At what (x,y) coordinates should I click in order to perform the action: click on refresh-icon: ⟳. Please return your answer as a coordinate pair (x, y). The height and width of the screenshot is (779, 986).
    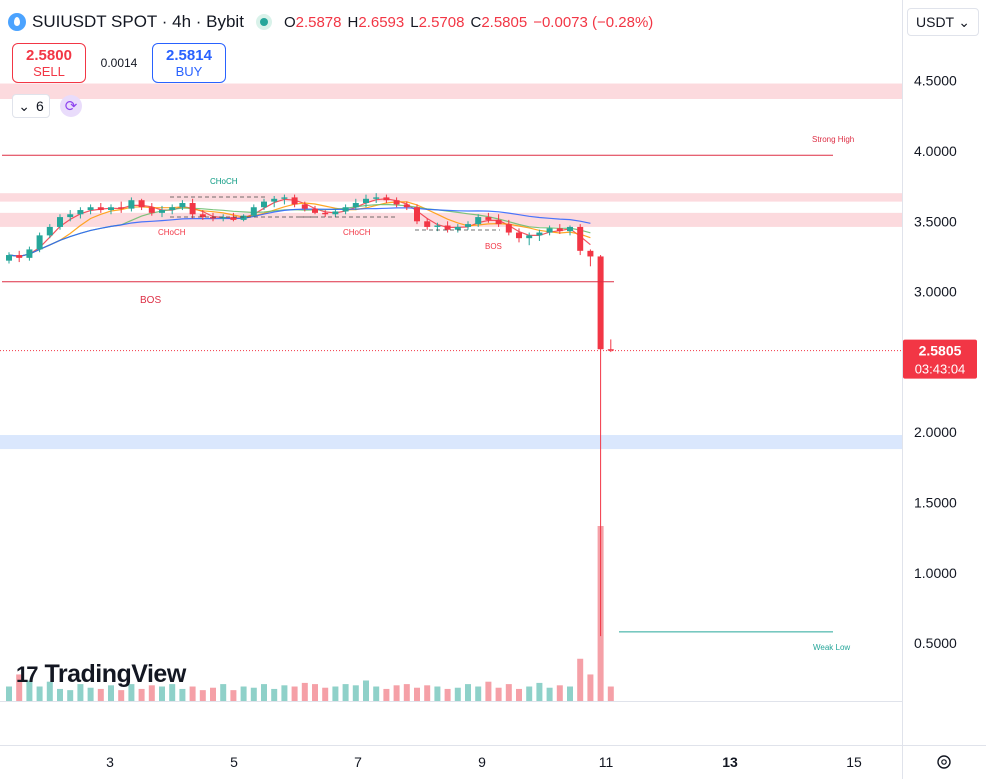
    Looking at the image, I should click on (71, 106).